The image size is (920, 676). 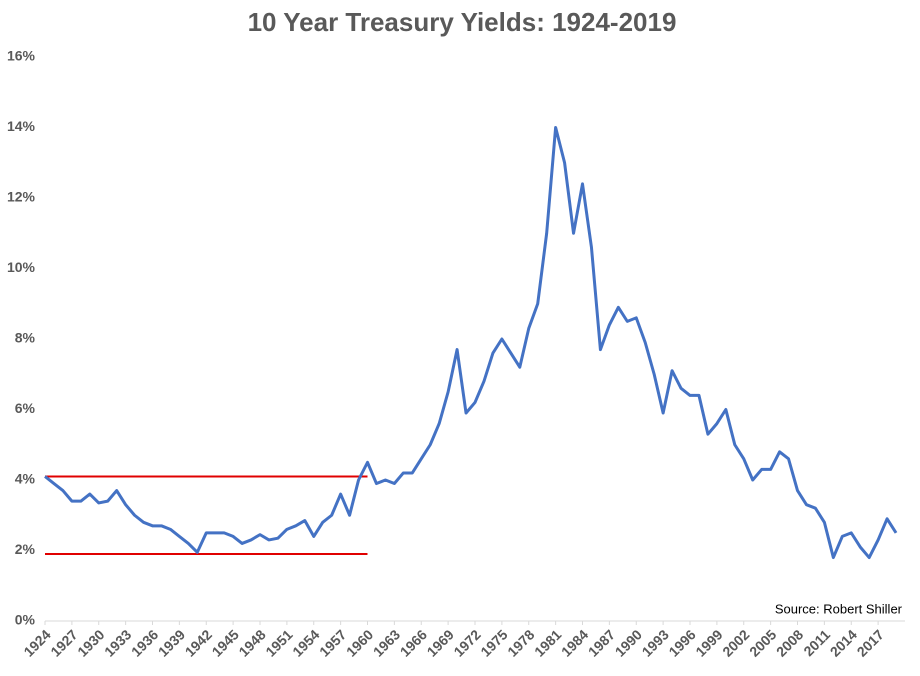 I want to click on x-tick-label: 1933, so click(x=117, y=642).